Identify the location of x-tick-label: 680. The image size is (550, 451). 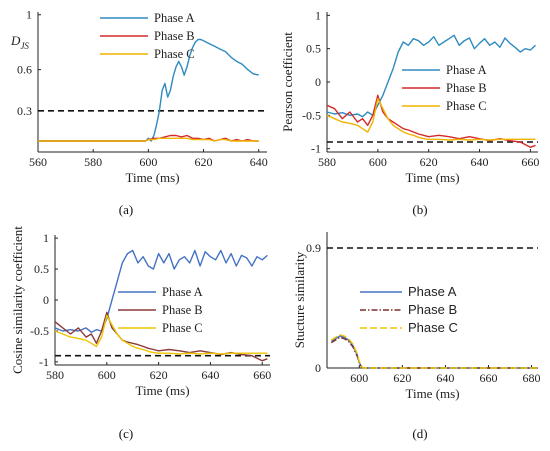
(532, 378).